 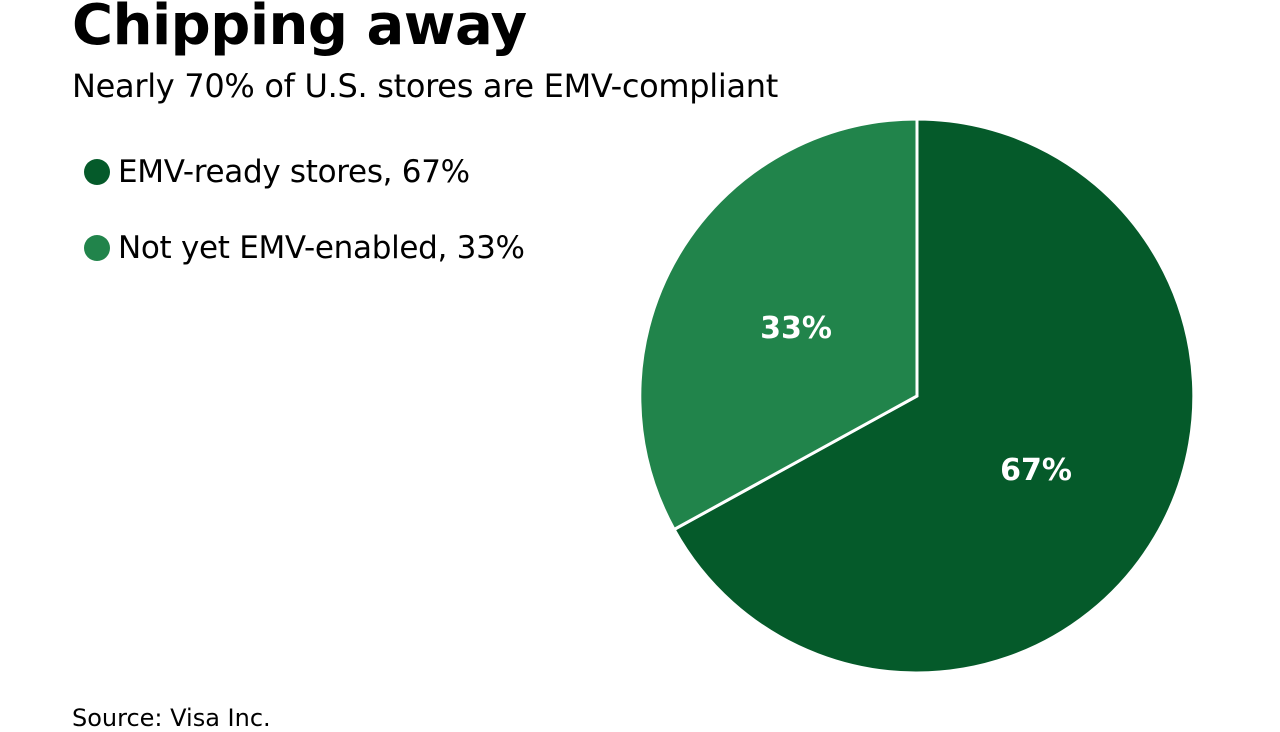 What do you see at coordinates (796, 328) in the screenshot?
I see `pie-label-33: 33%` at bounding box center [796, 328].